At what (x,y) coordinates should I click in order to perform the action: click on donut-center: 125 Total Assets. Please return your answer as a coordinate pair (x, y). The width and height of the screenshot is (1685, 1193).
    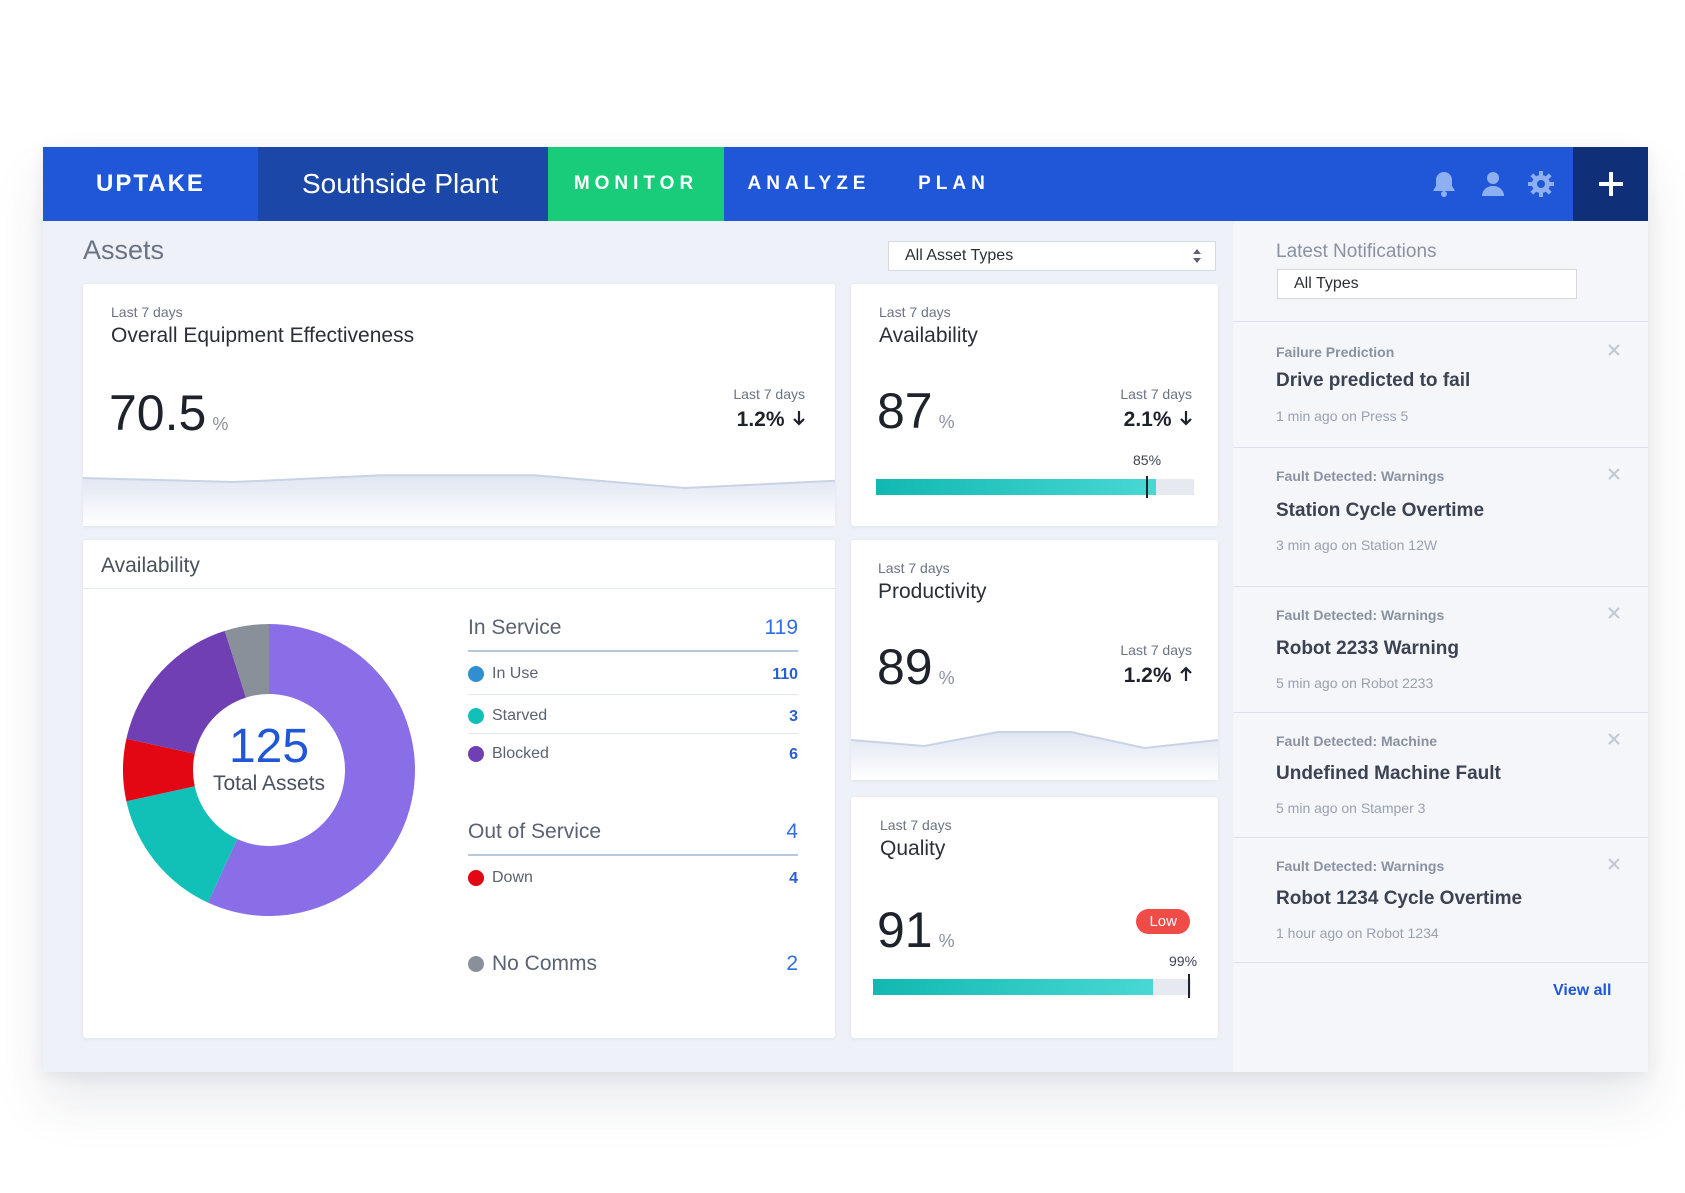
    Looking at the image, I should click on (269, 759).